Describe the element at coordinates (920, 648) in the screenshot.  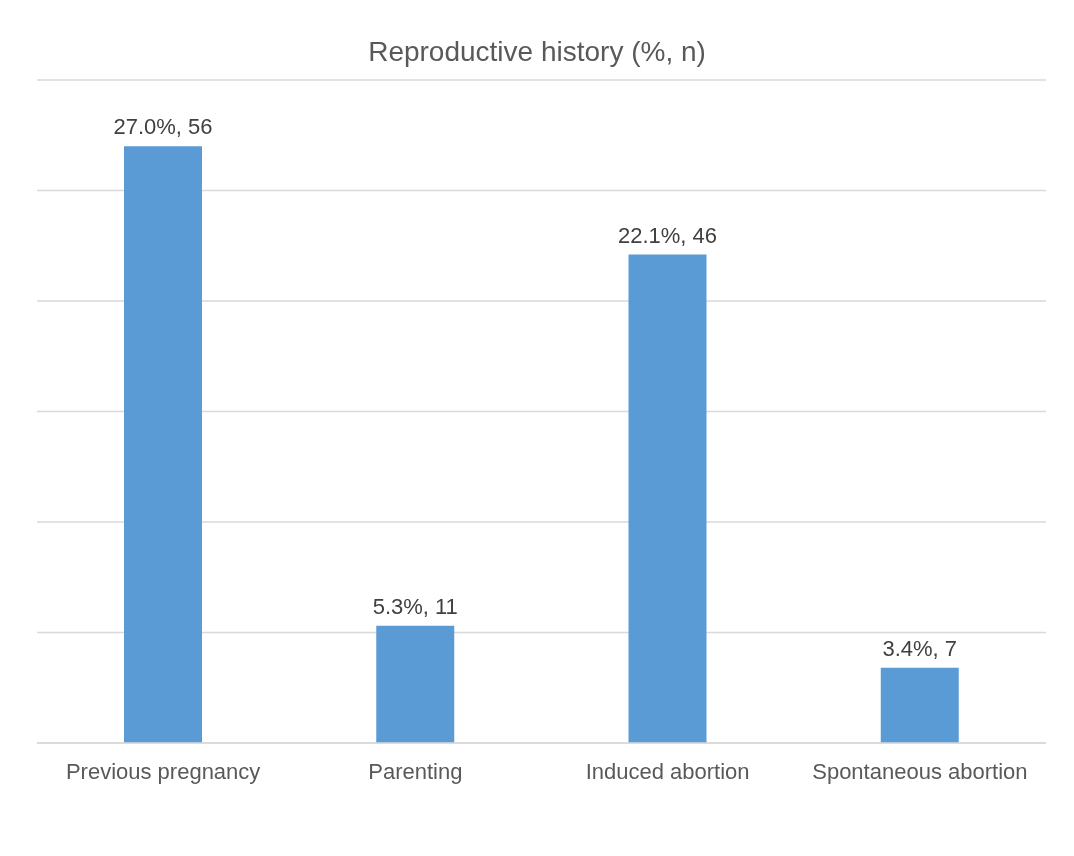
I see `data-label: 3.4%, 7` at that location.